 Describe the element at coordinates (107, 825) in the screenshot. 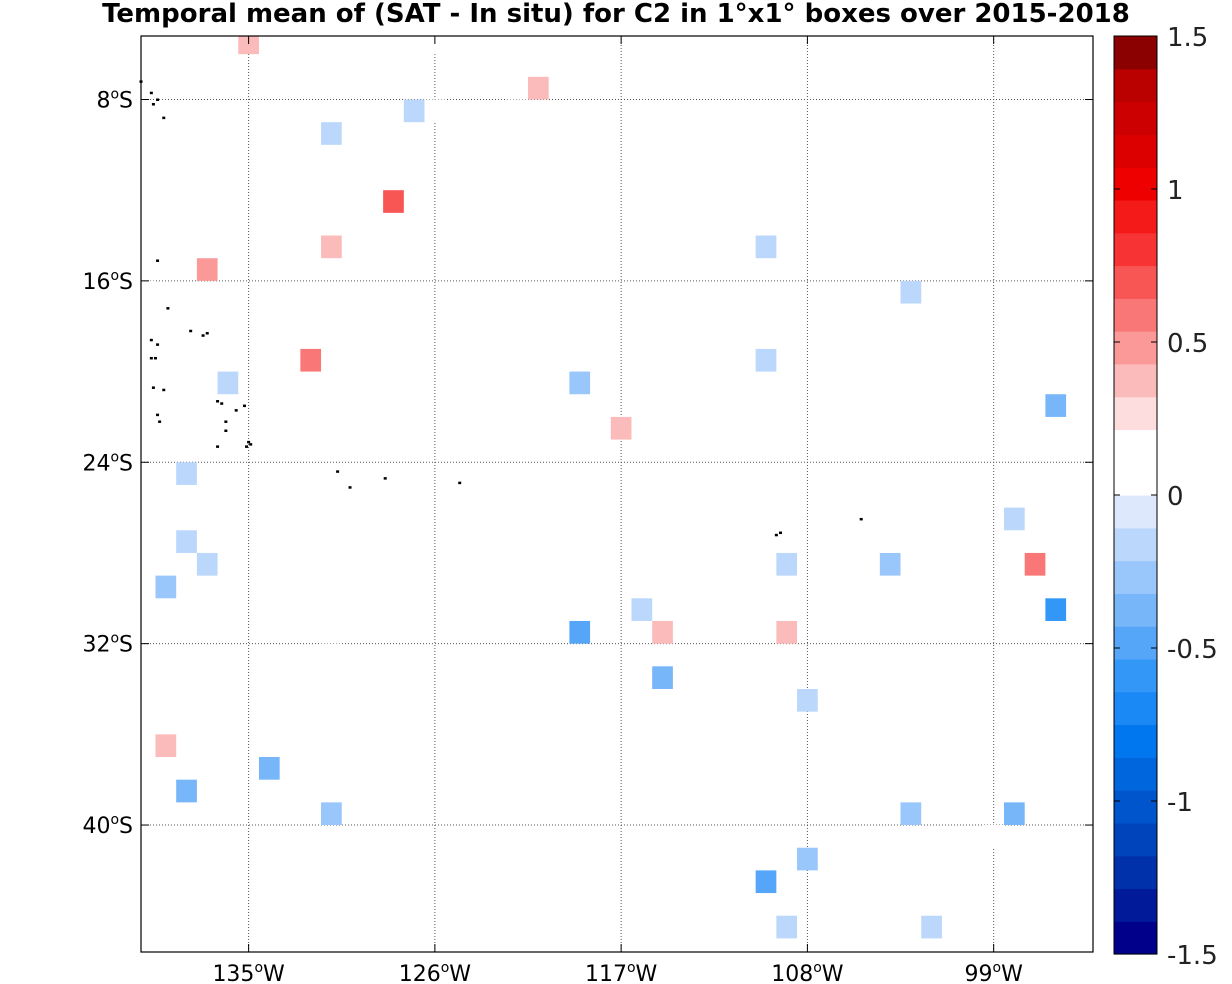

I see `y-tick-label: 40oS` at that location.